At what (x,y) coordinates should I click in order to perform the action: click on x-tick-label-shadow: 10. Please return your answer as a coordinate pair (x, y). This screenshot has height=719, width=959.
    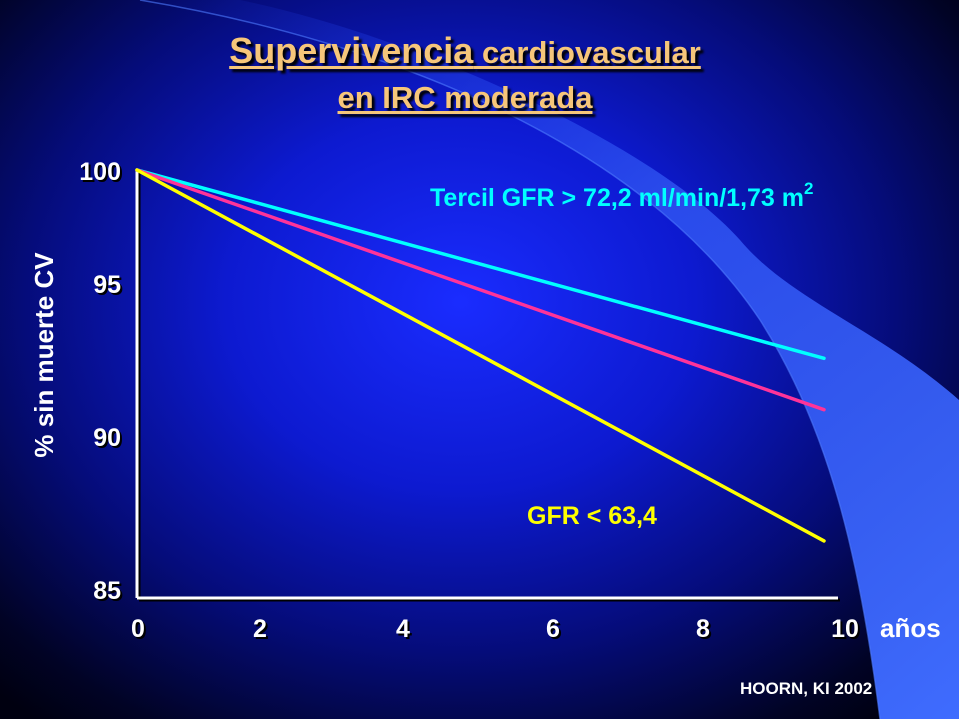
    Looking at the image, I should click on (847, 631).